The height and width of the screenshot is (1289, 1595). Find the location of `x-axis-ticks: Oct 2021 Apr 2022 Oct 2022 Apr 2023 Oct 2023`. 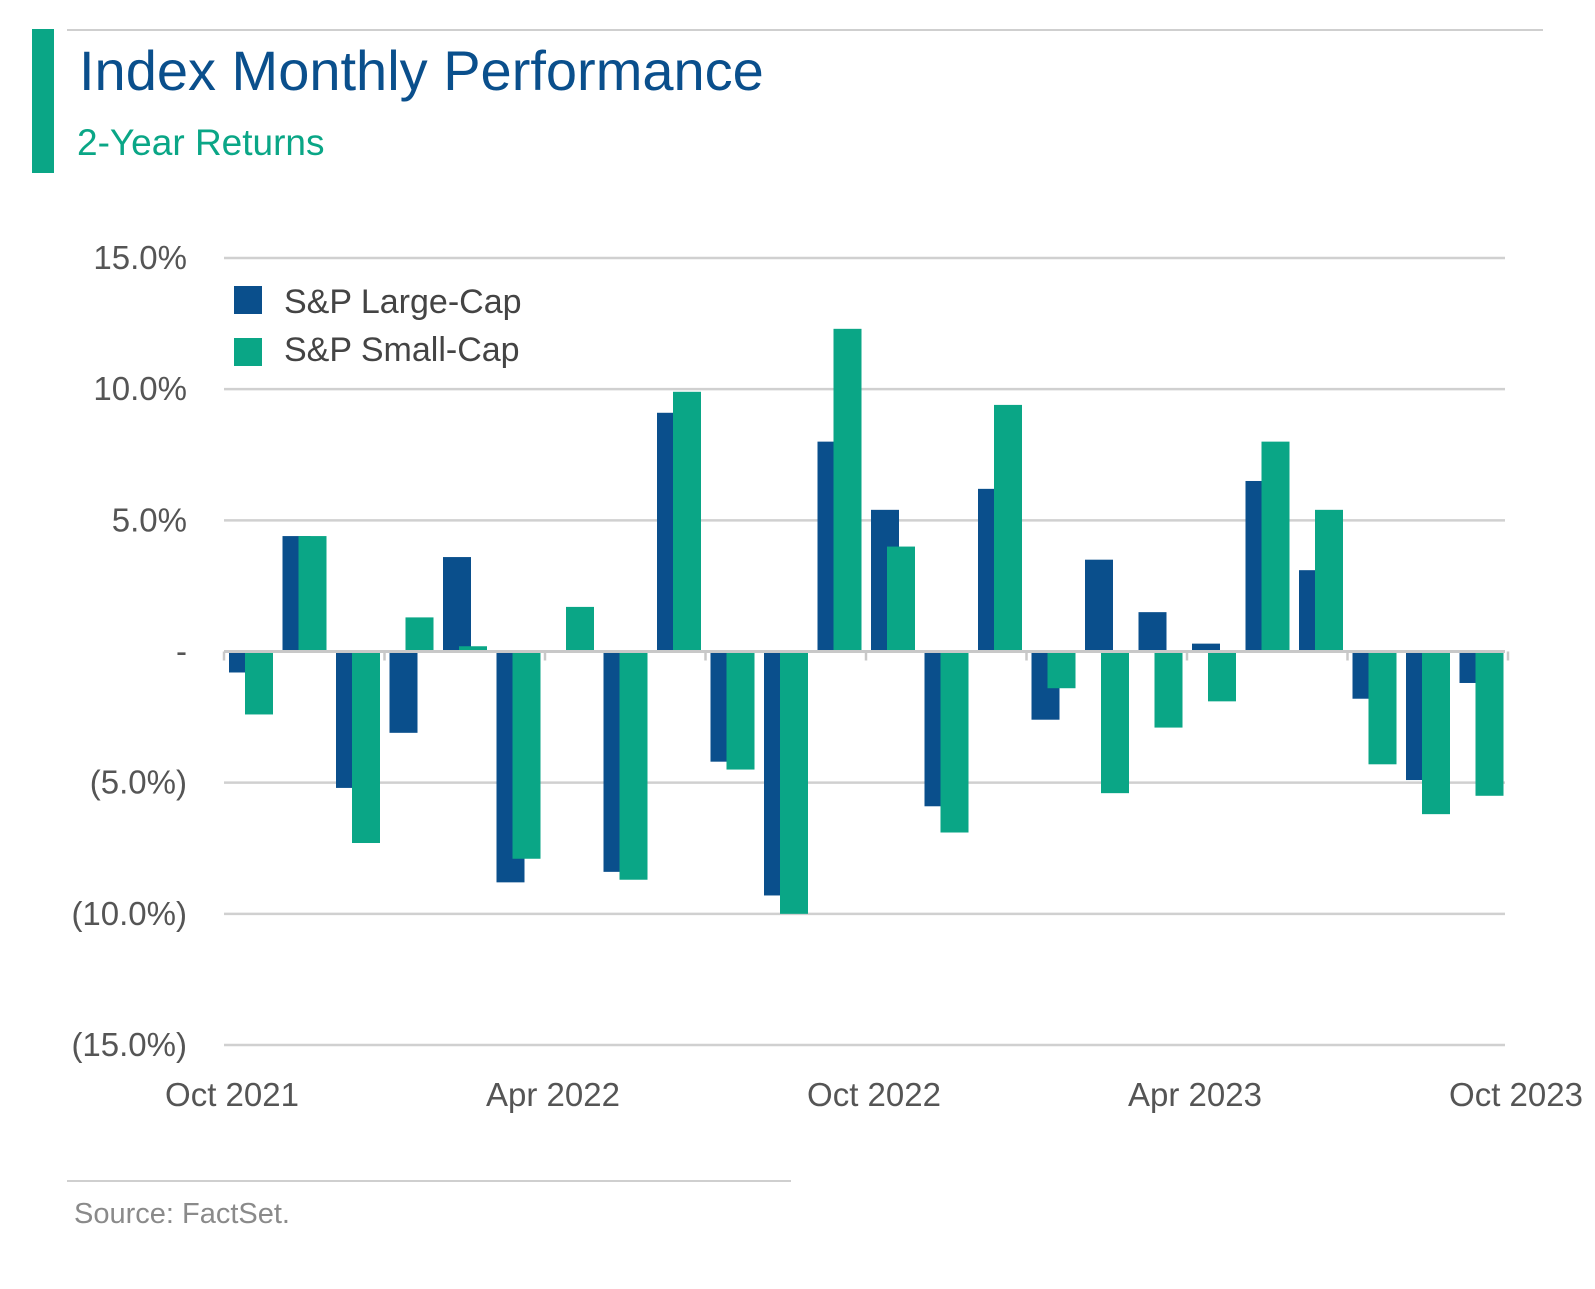

x-axis-ticks: Oct 2021 Apr 2022 Oct 2022 Apr 2023 Oct 2023 is located at coordinates (874, 1094).